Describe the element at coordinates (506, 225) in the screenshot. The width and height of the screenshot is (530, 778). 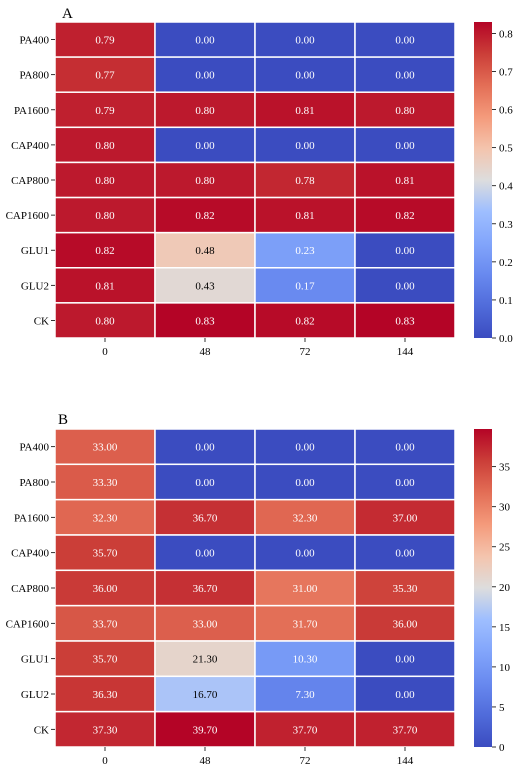
I see `colorbar-tick-label: 0.3` at that location.